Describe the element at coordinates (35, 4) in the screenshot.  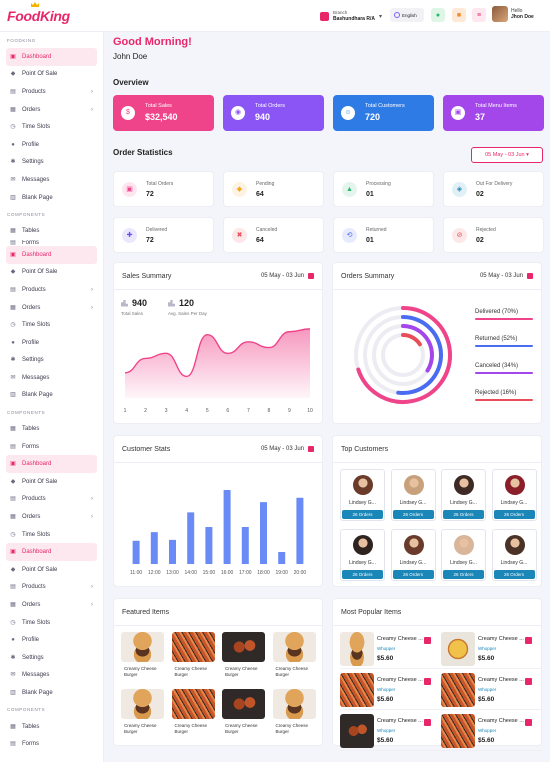
I see `crown-icon` at that location.